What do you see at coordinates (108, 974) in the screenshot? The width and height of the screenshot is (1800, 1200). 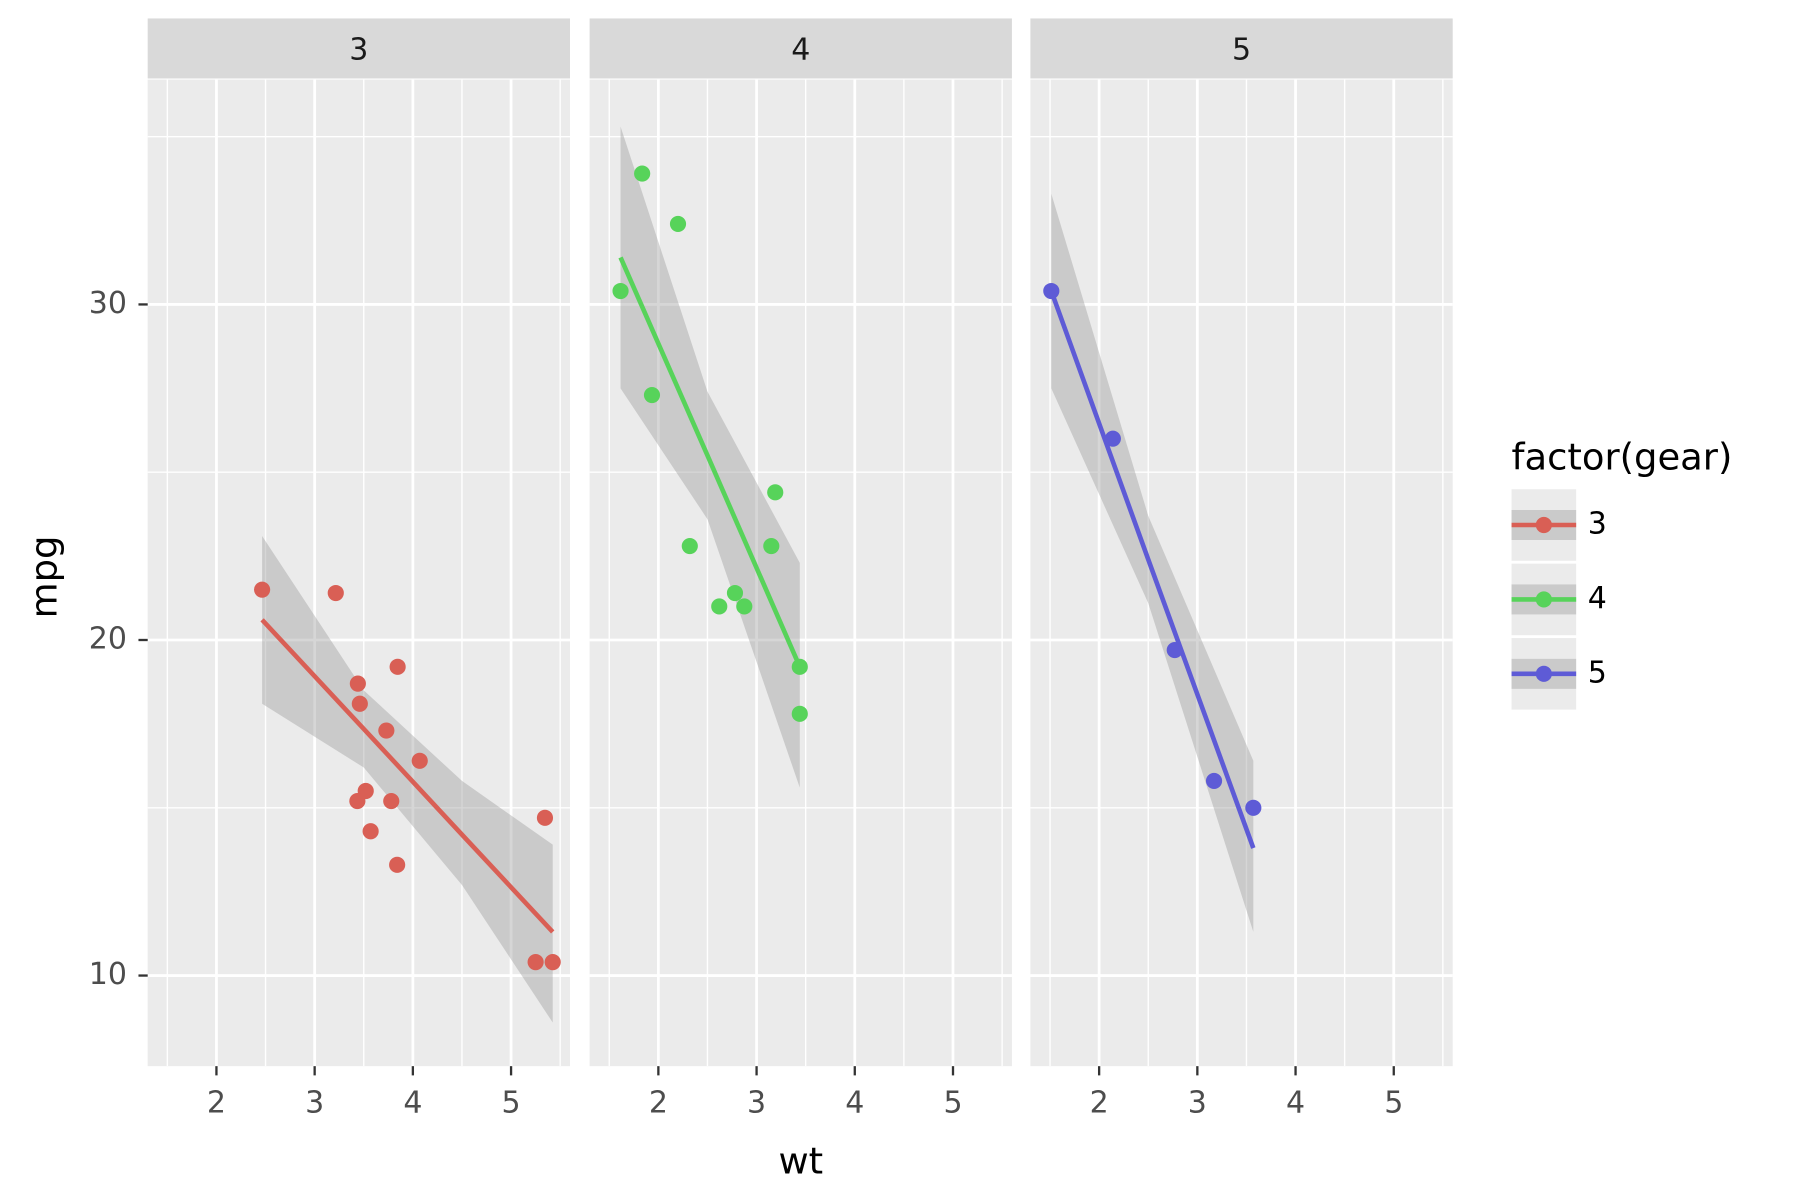 I see `y-tick-label: 10` at bounding box center [108, 974].